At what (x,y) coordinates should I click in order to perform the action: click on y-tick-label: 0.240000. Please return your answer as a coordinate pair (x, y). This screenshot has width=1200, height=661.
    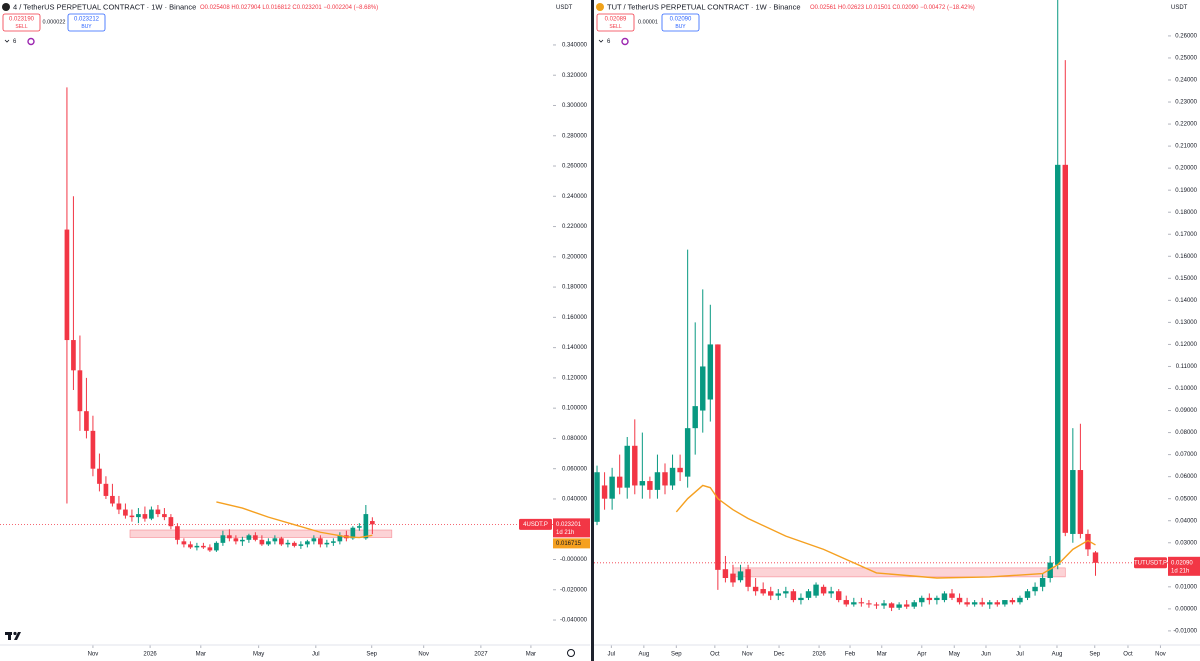
    Looking at the image, I should click on (575, 197).